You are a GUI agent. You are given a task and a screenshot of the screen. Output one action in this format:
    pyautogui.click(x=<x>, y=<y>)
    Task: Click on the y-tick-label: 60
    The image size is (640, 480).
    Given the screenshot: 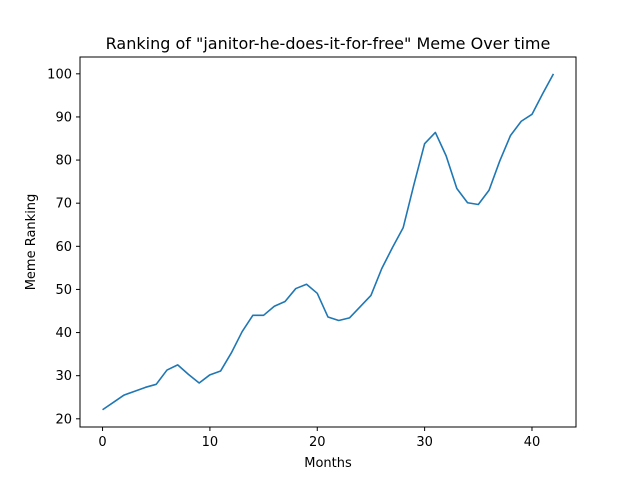 What is the action you would take?
    pyautogui.click(x=63, y=247)
    